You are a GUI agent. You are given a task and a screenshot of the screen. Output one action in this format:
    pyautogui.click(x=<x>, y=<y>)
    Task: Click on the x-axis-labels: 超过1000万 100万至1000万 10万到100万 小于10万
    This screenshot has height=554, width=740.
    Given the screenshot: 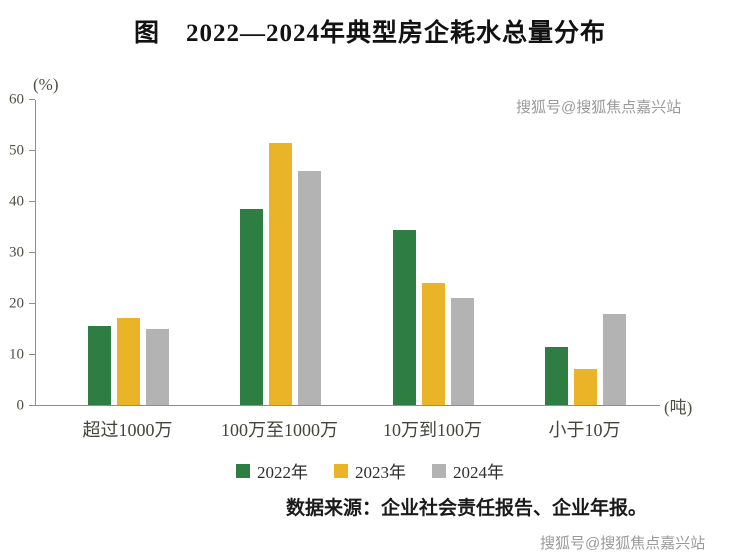 What is the action you would take?
    pyautogui.click(x=347, y=429)
    